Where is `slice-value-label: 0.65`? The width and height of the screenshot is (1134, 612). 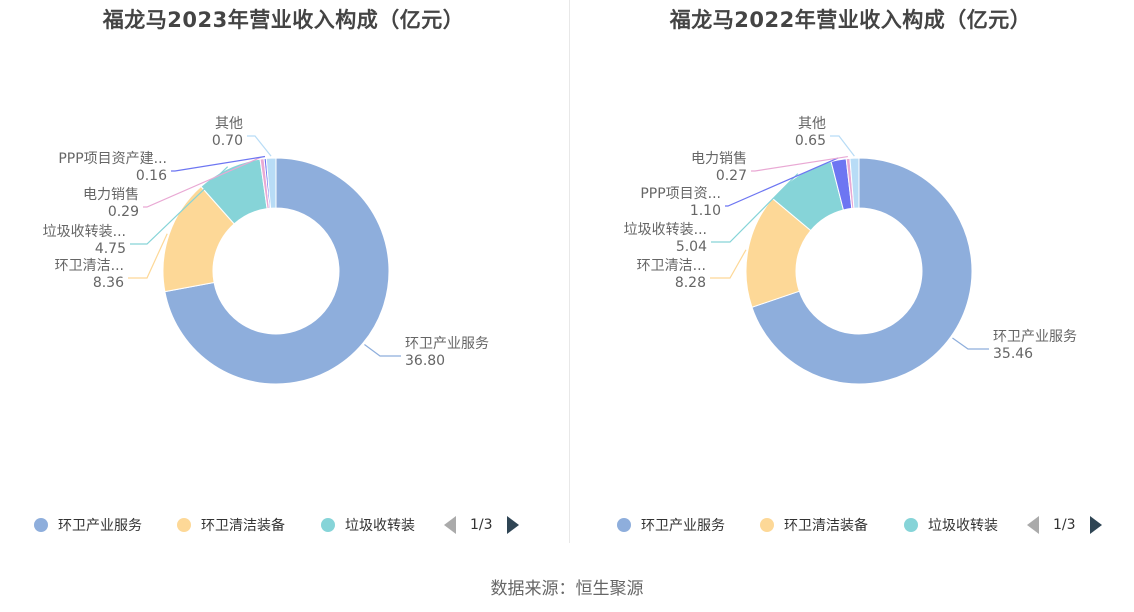 slice-value-label: 0.65 is located at coordinates (810, 141).